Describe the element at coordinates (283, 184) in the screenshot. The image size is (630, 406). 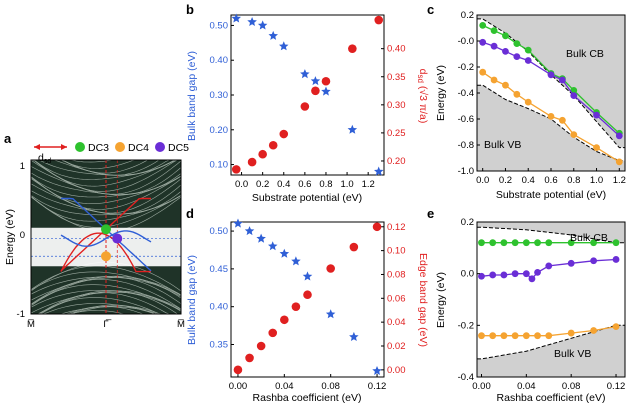
I see `xtick-label: 0.4` at that location.